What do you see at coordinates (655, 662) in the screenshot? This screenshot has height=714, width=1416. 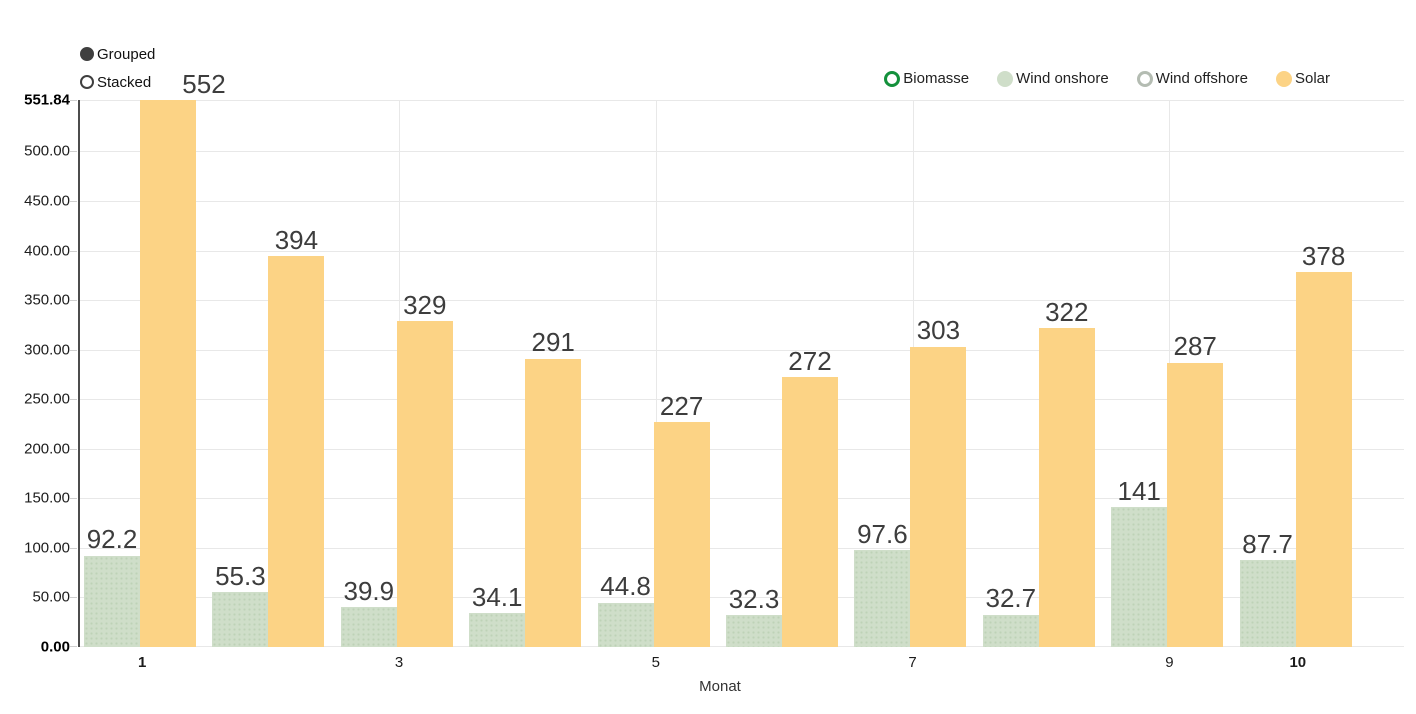 I see `x-tick-label: 5` at bounding box center [655, 662].